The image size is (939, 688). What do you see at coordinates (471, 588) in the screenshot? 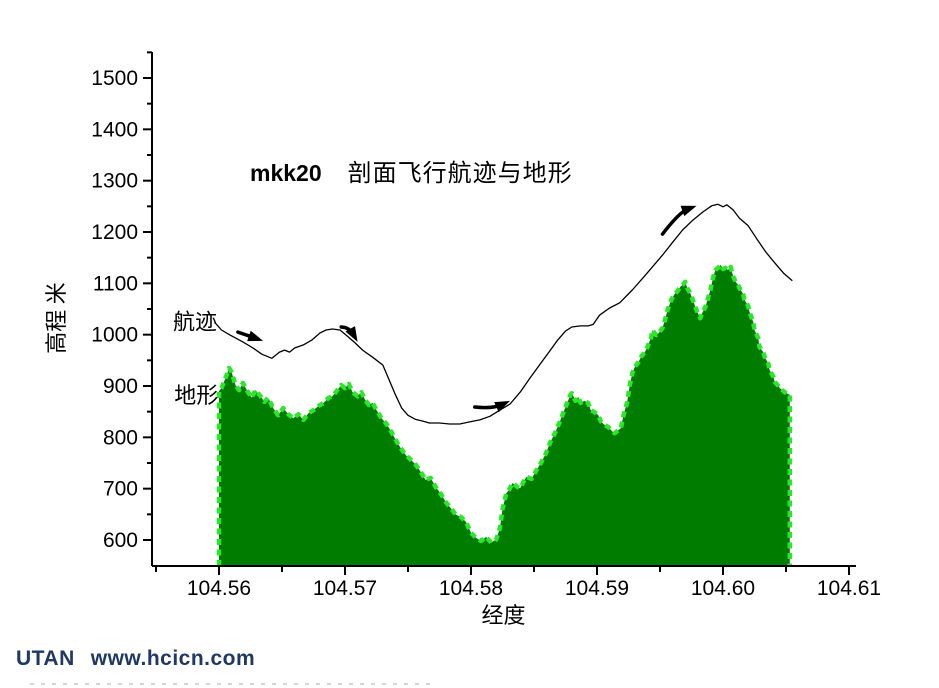
I see `x-tick-label: 104.58` at bounding box center [471, 588].